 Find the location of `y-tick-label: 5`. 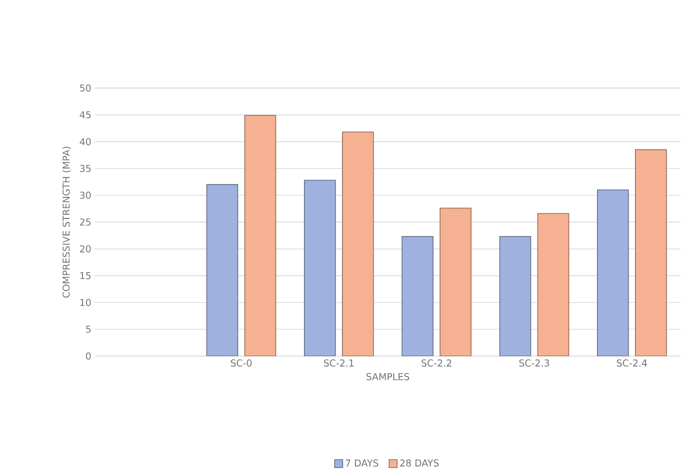

y-tick-label: 5 is located at coordinates (88, 329).